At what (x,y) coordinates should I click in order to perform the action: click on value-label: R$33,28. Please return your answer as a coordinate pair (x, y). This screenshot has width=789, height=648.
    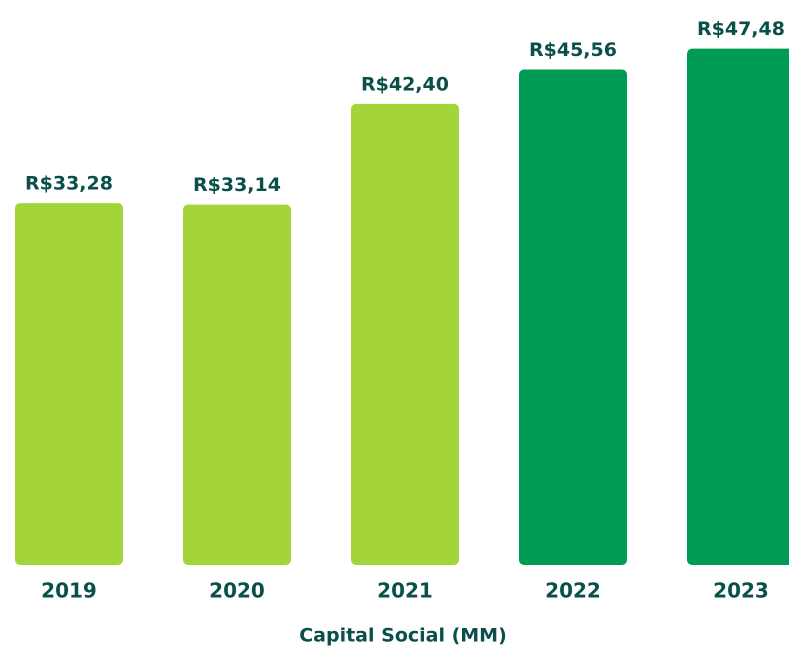
    Looking at the image, I should click on (69, 184).